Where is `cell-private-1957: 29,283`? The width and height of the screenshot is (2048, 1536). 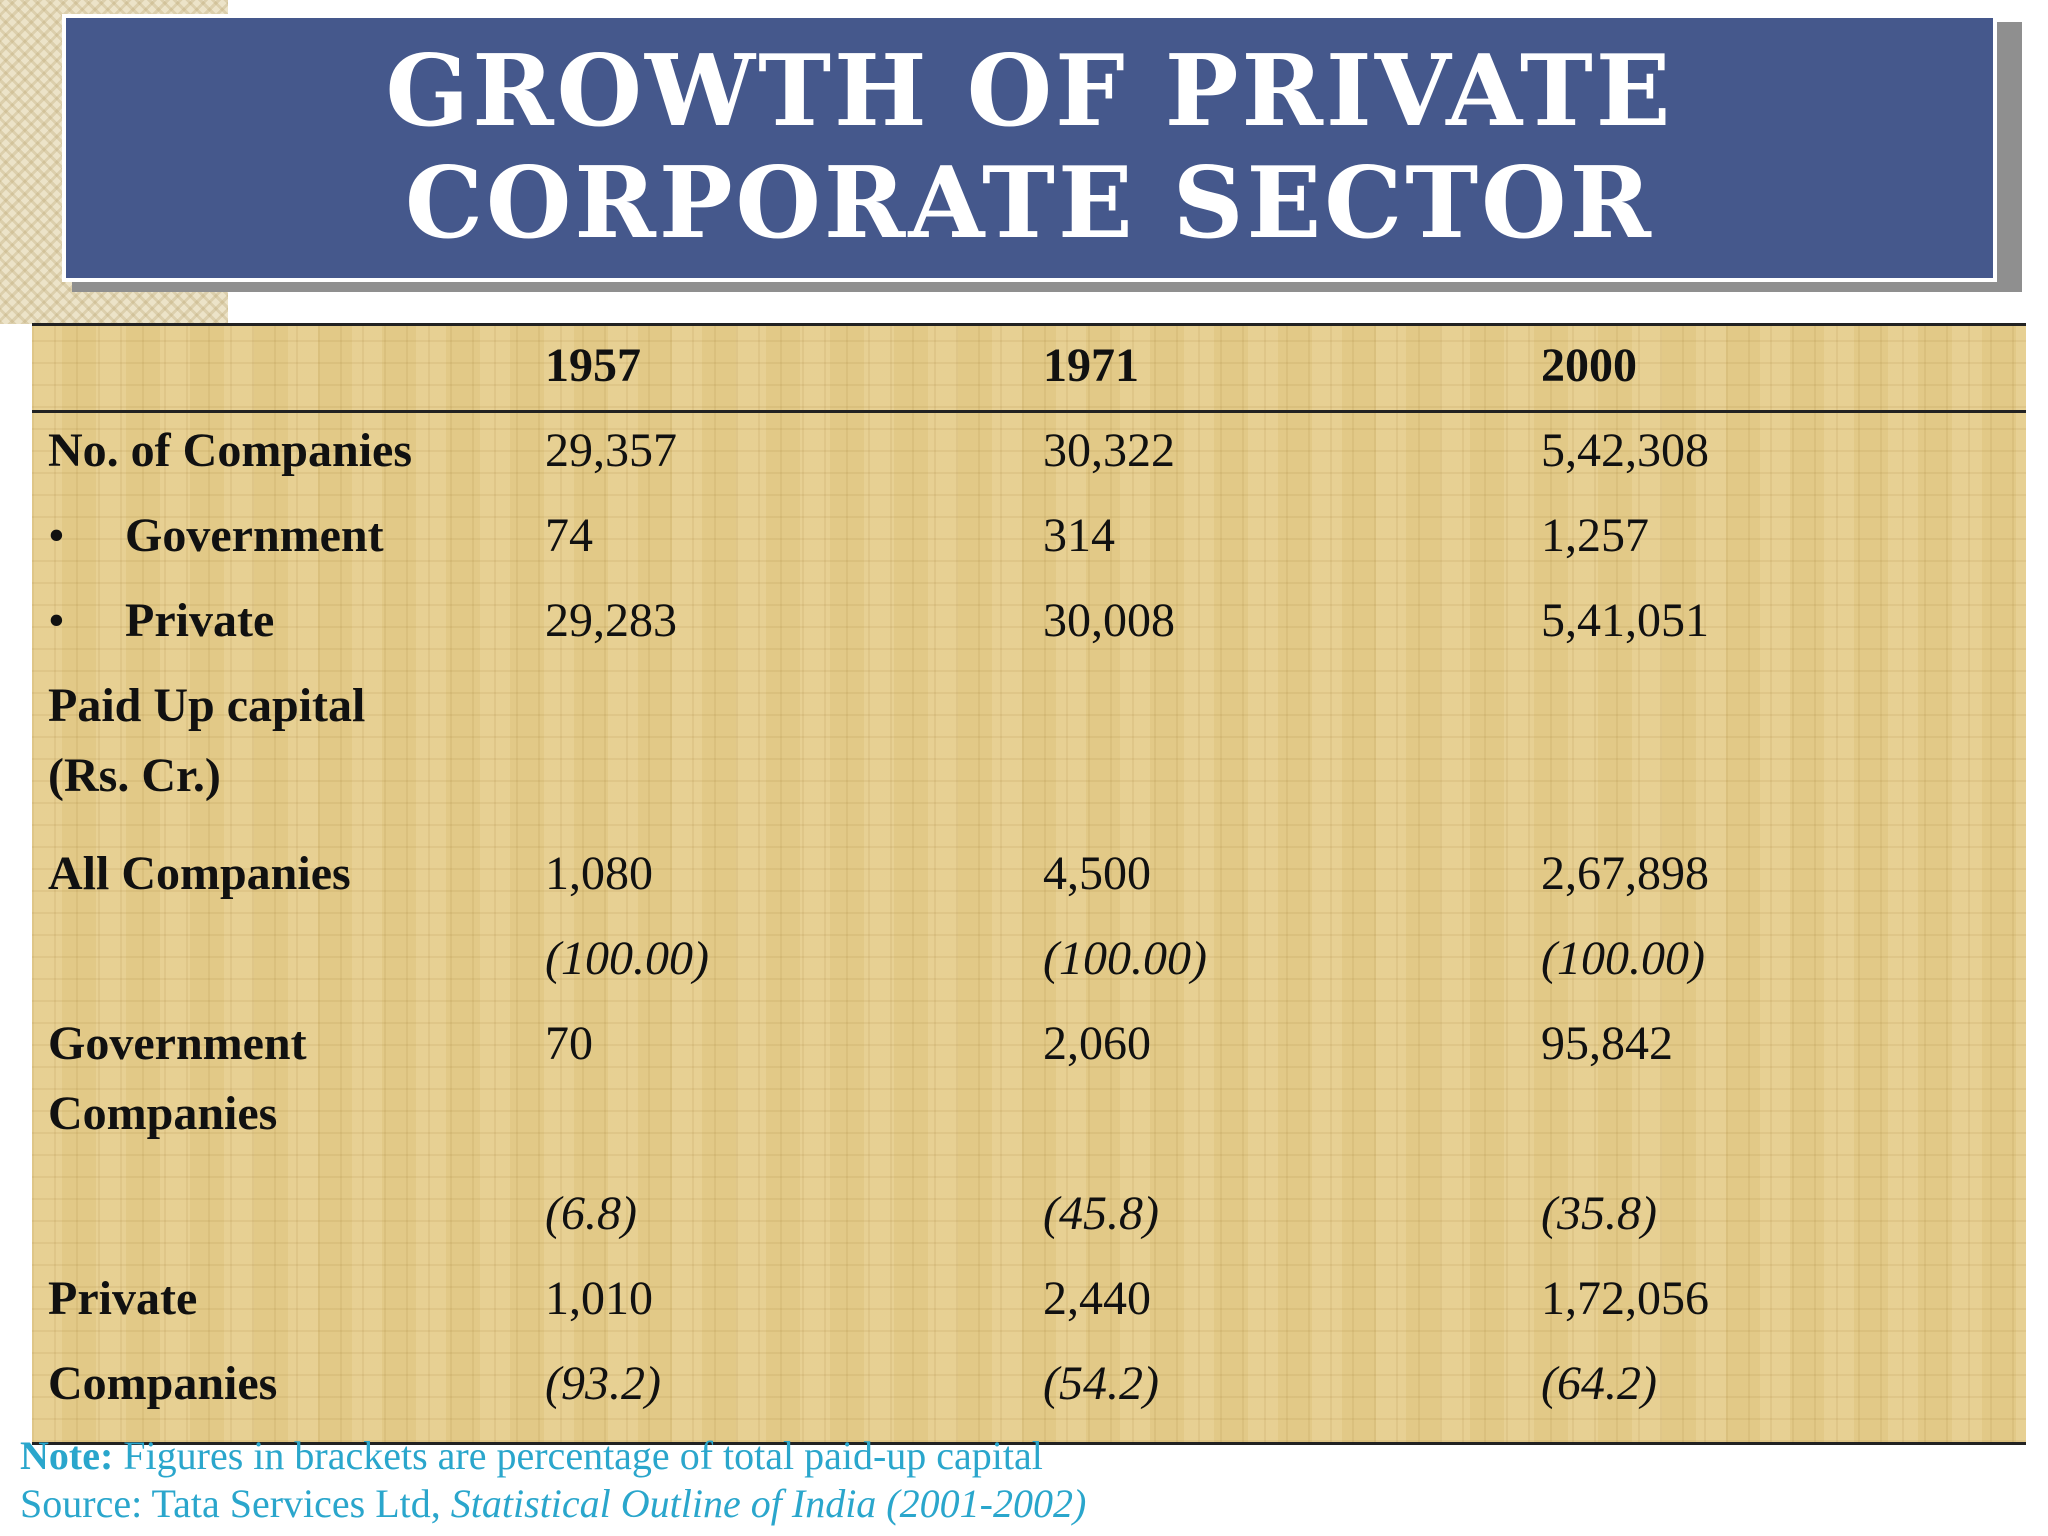
cell-private-1957: 29,283 is located at coordinates (611, 620).